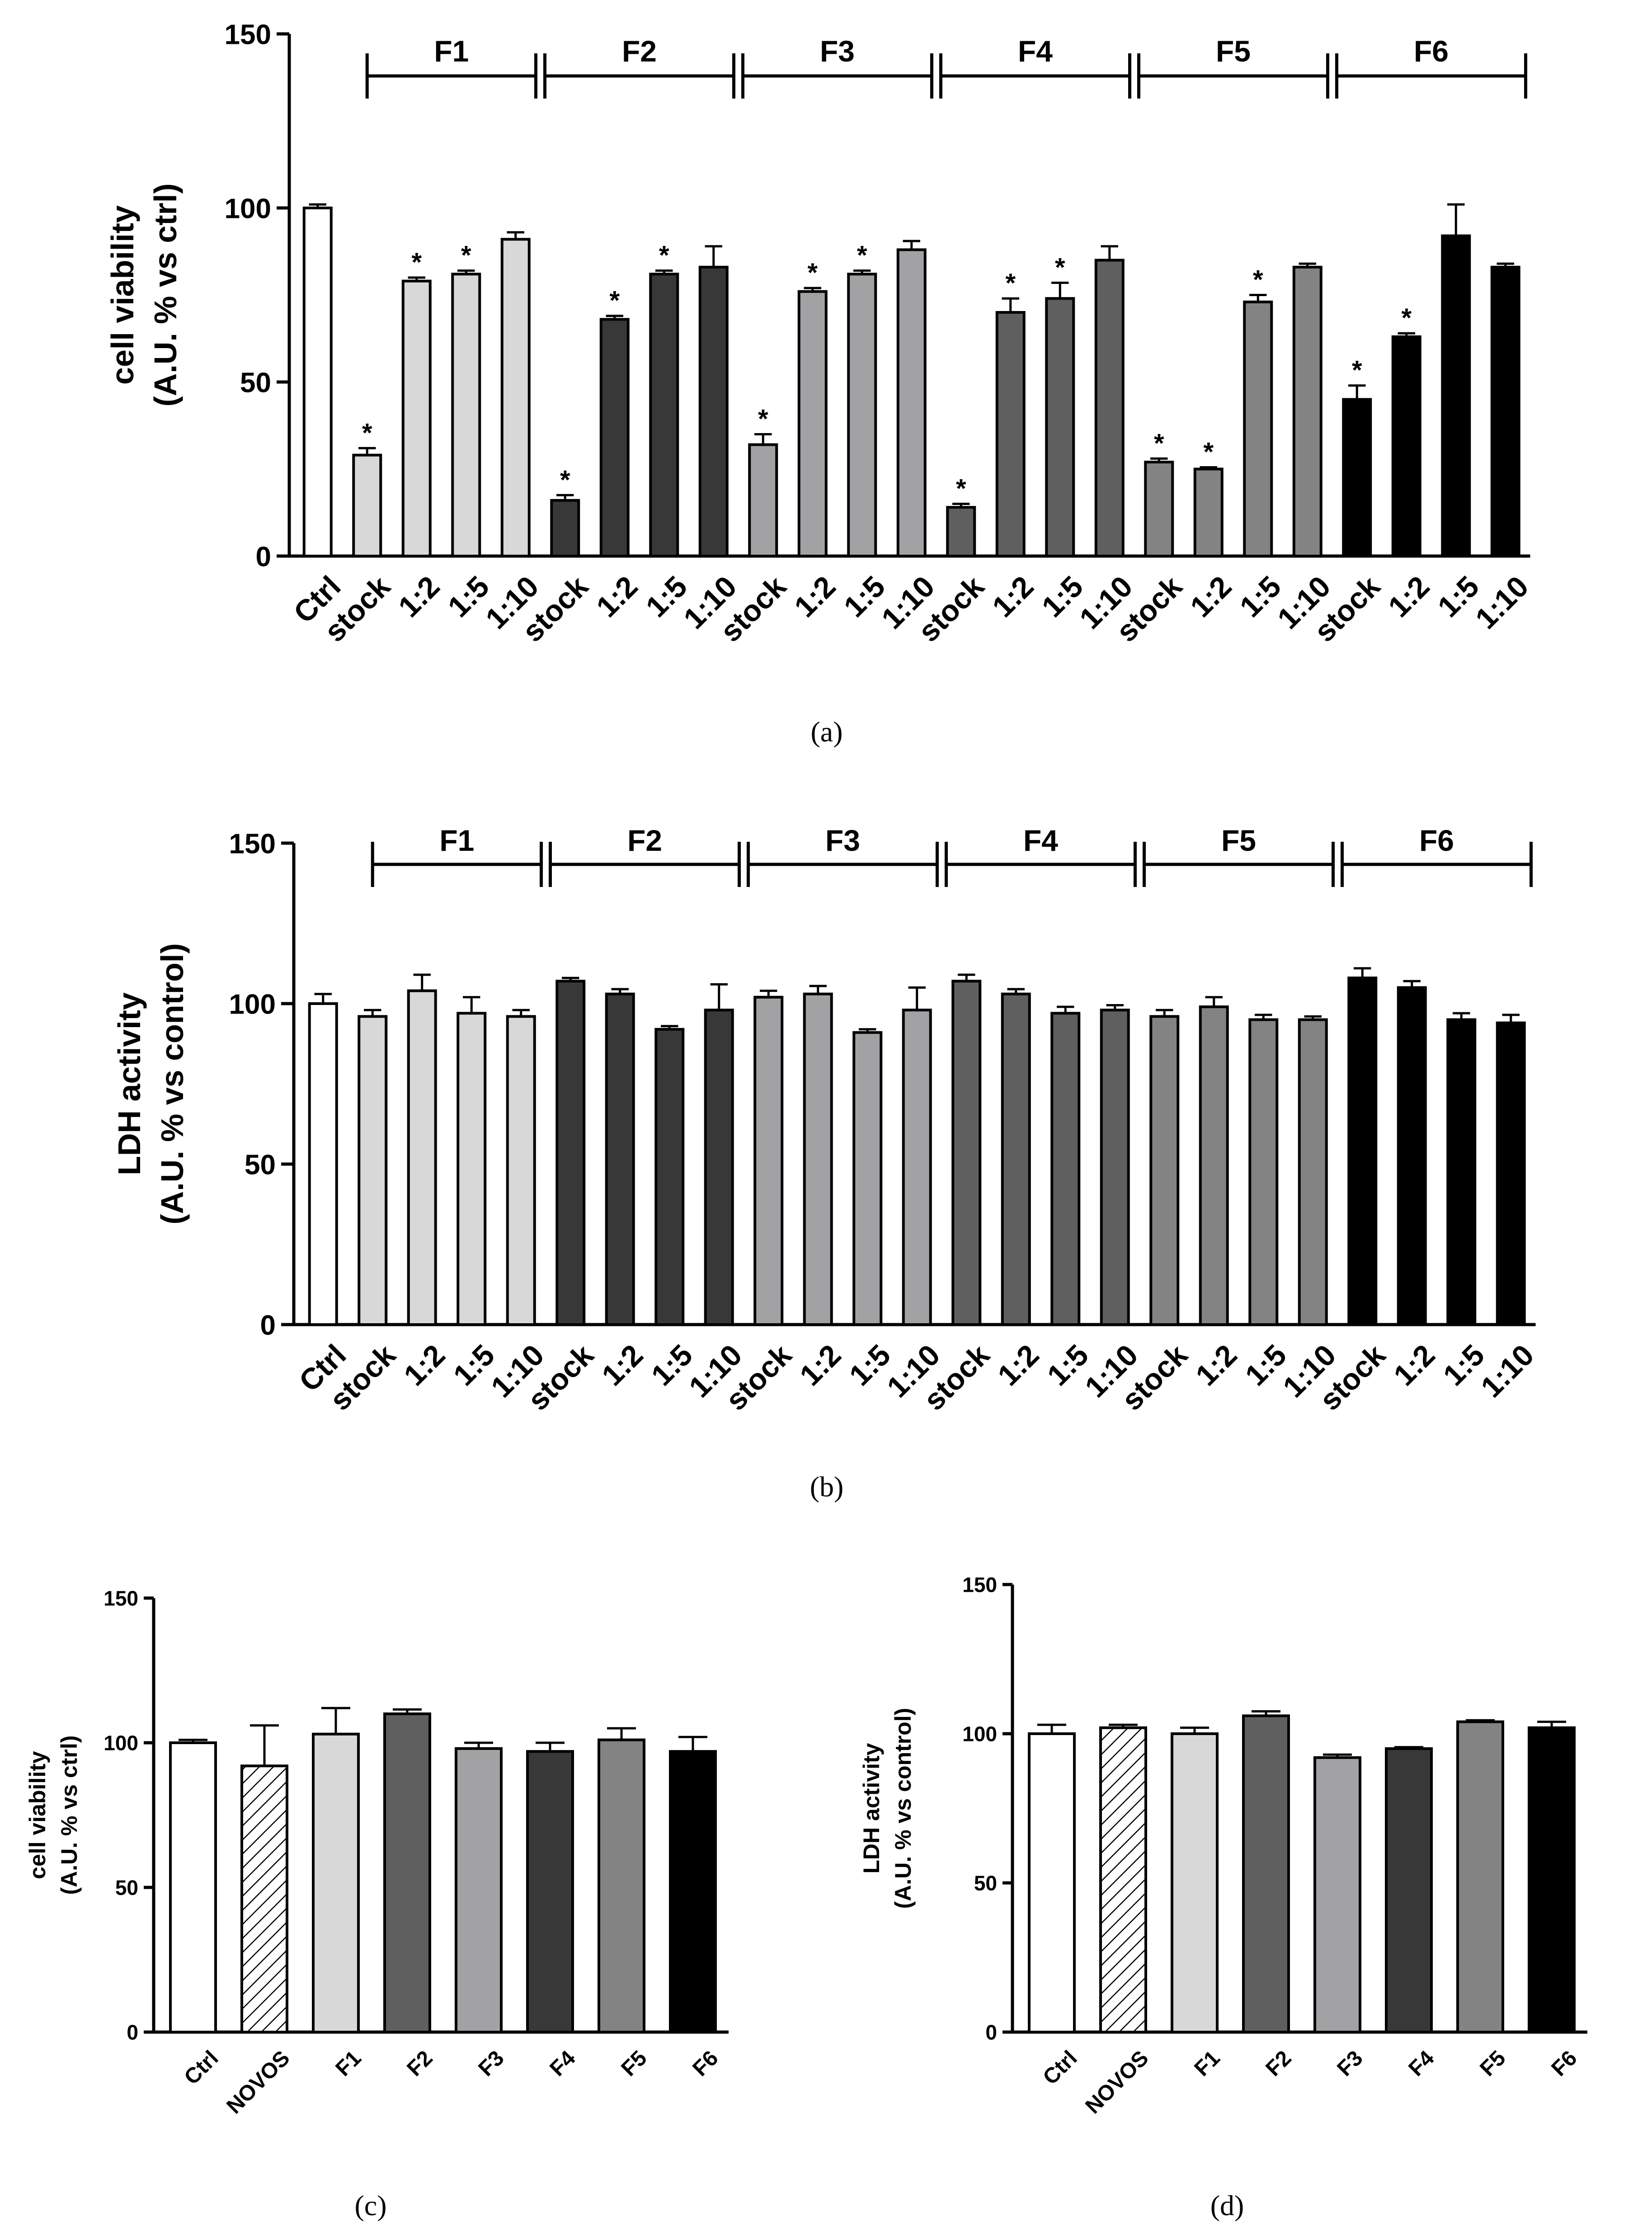 Image resolution: width=1652 pixels, height=2231 pixels. What do you see at coordinates (69, 1815) in the screenshot?
I see `y-axis-title-line2: (A.U. % vs ctrl)` at bounding box center [69, 1815].